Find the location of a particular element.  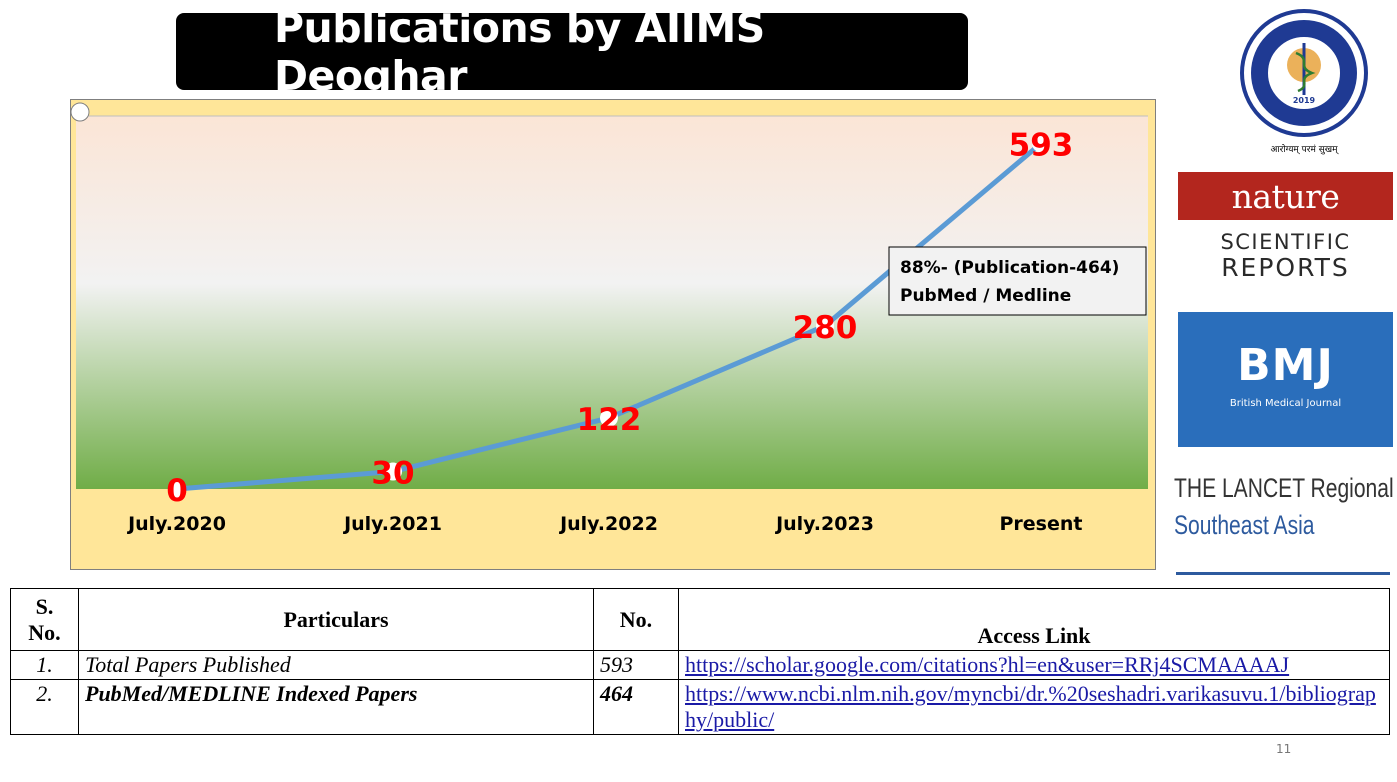

bmj-logo: BMJ British Medical Journal is located at coordinates (1285, 379).